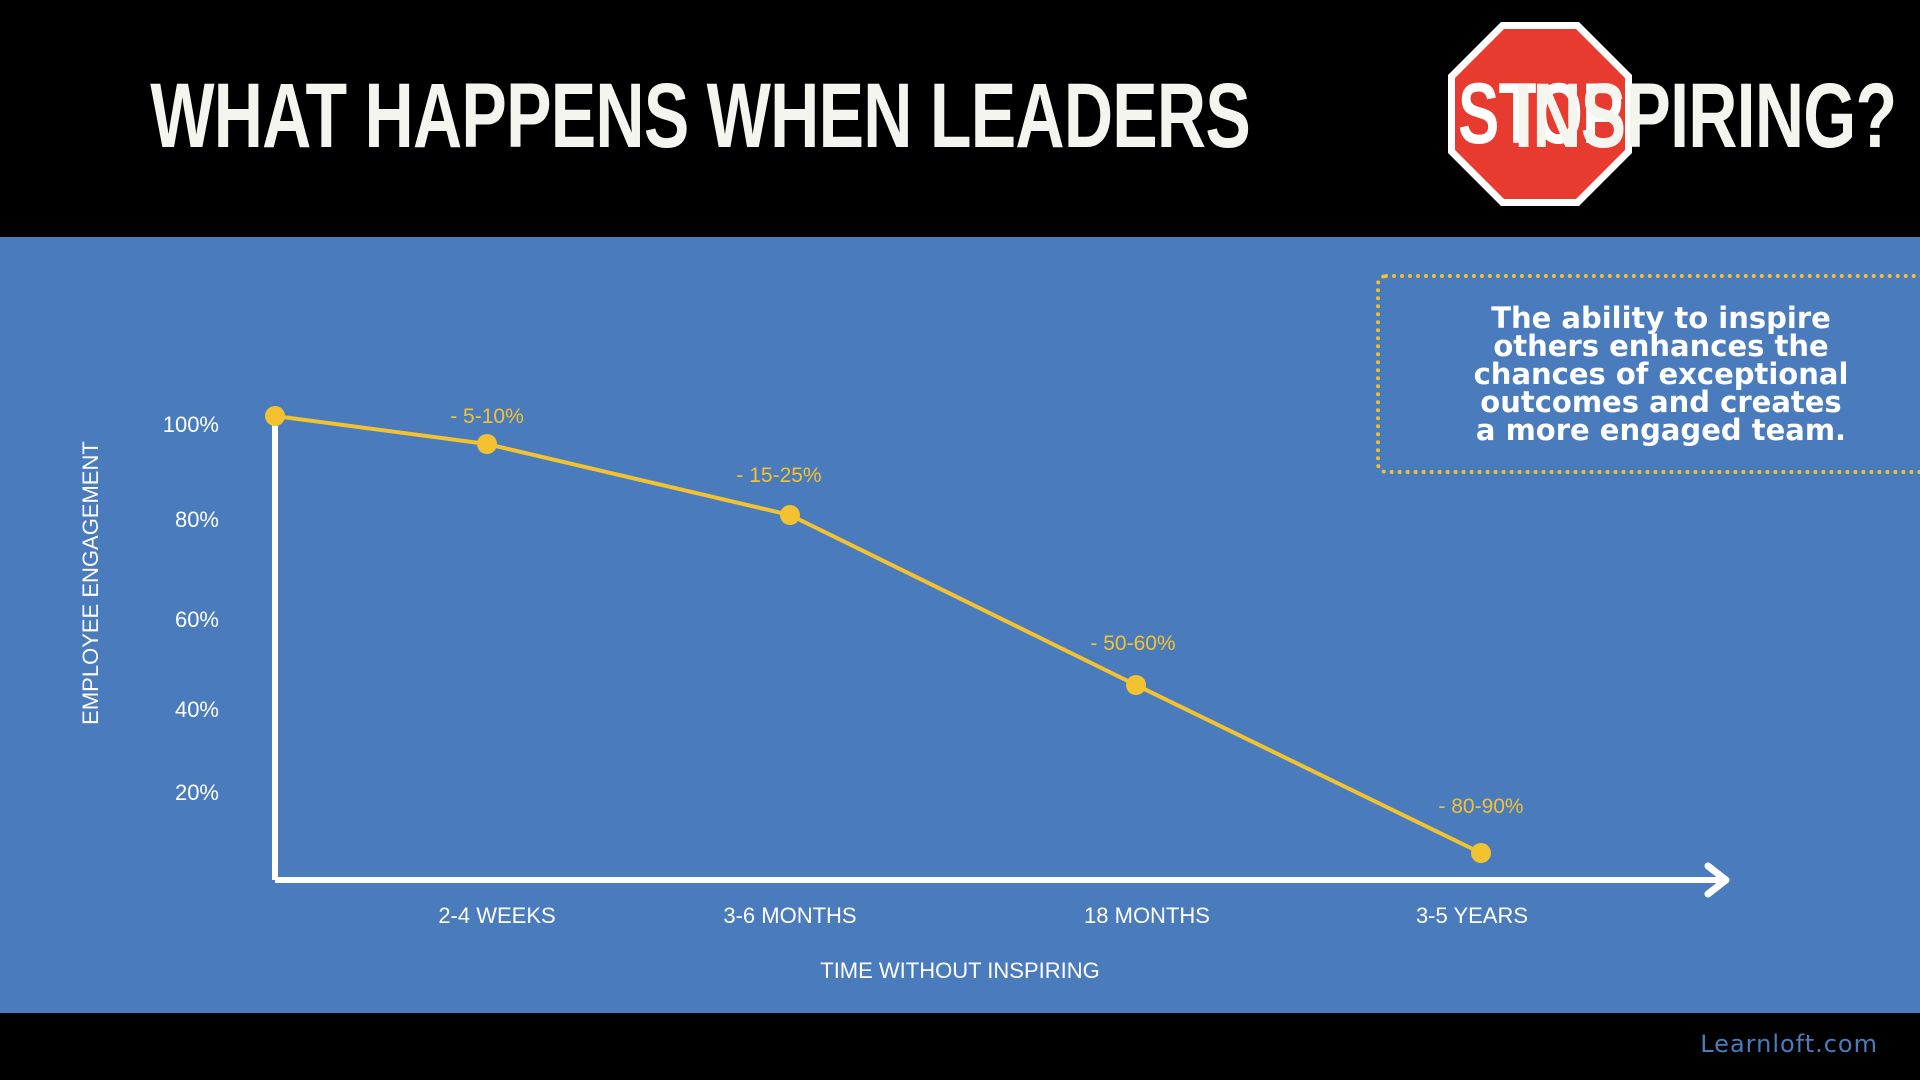  I want to click on title-before: WHAT HAPPENS WHEN LEADERS, so click(721, 116).